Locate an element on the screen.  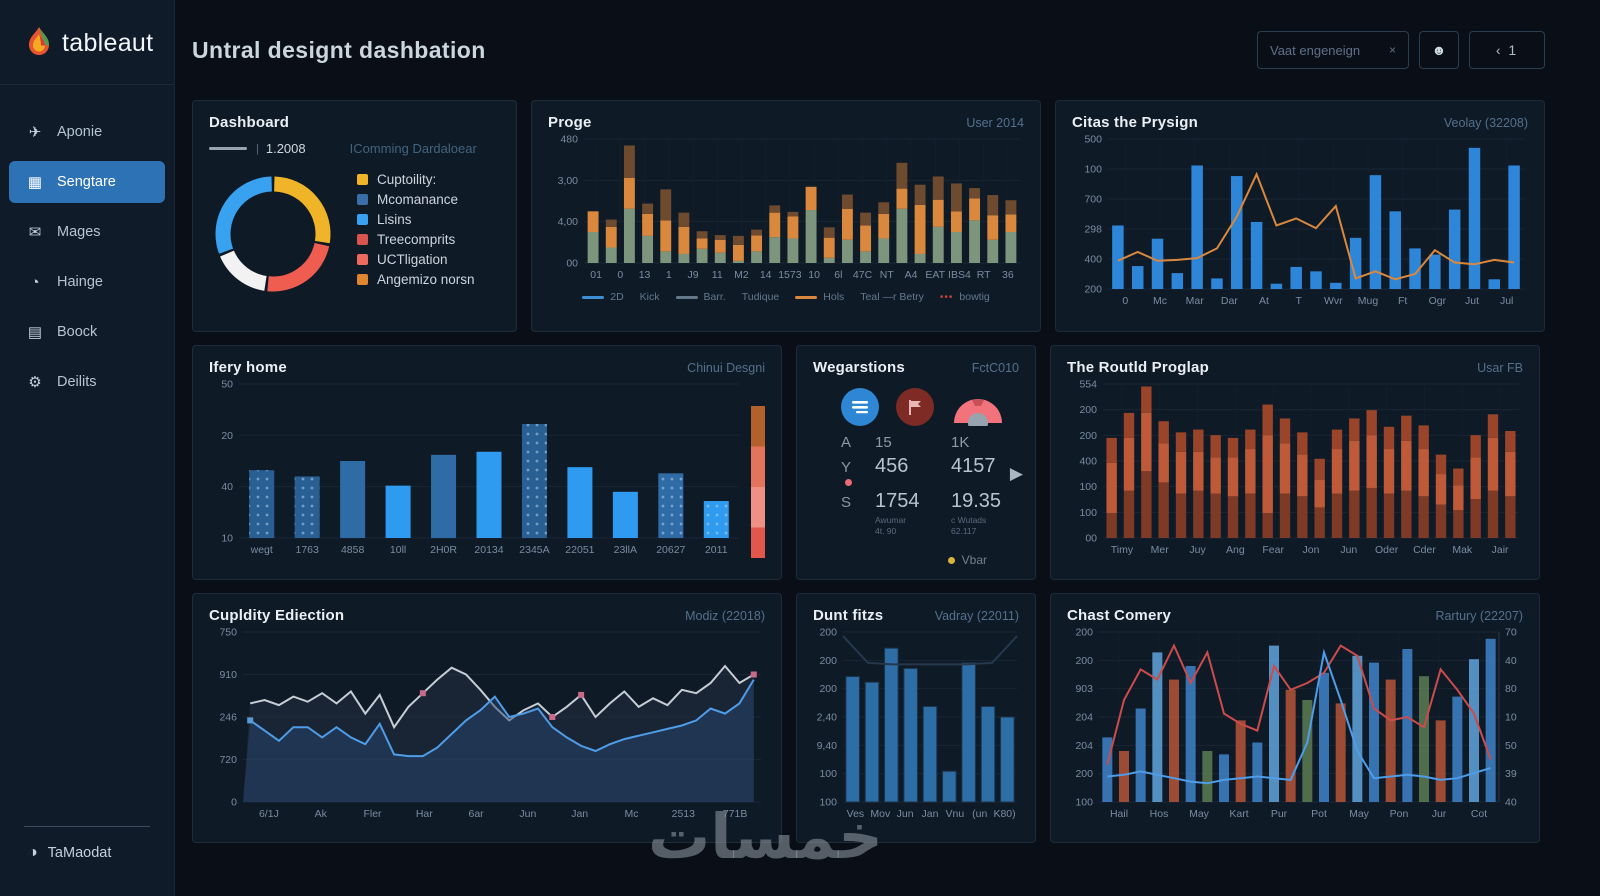
kpi-value: 456 is located at coordinates (892, 466).